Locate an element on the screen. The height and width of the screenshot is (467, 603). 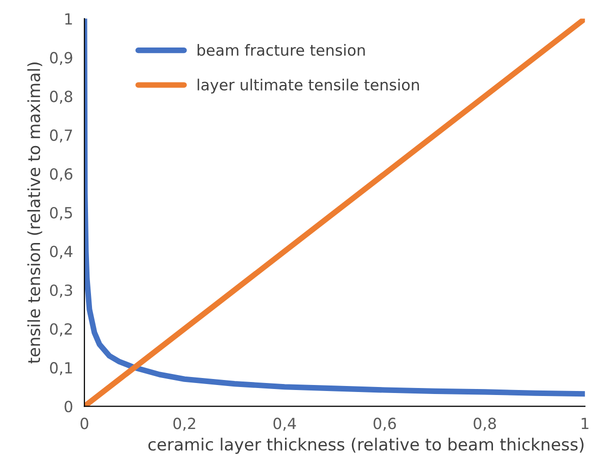
x-axis-title: ceramic layer thickness (relative to beam thickness) is located at coordinates (366, 446).